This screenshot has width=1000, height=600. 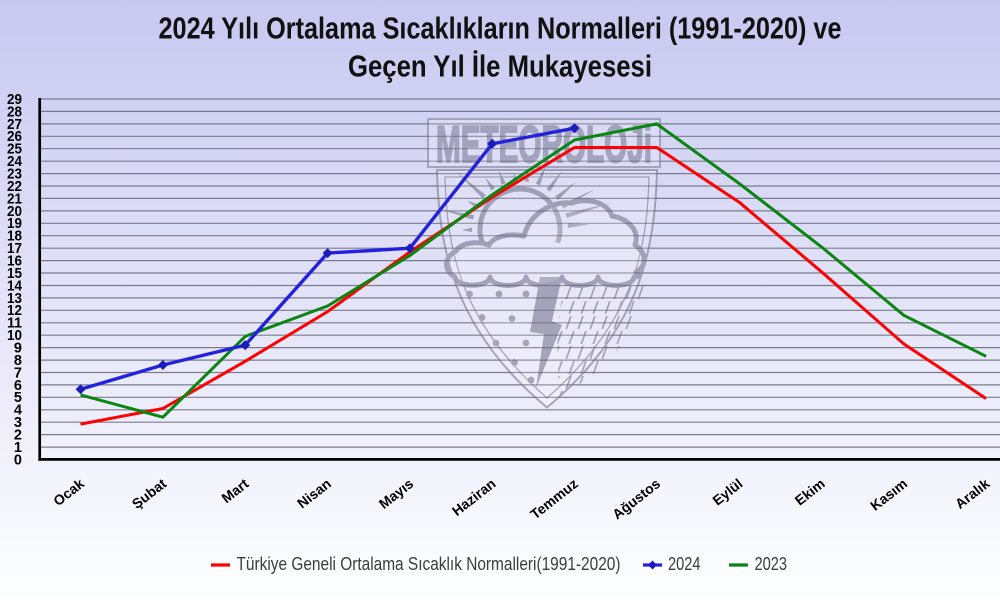 What do you see at coordinates (972, 493) in the screenshot?
I see `svg-text: Aralık` at bounding box center [972, 493].